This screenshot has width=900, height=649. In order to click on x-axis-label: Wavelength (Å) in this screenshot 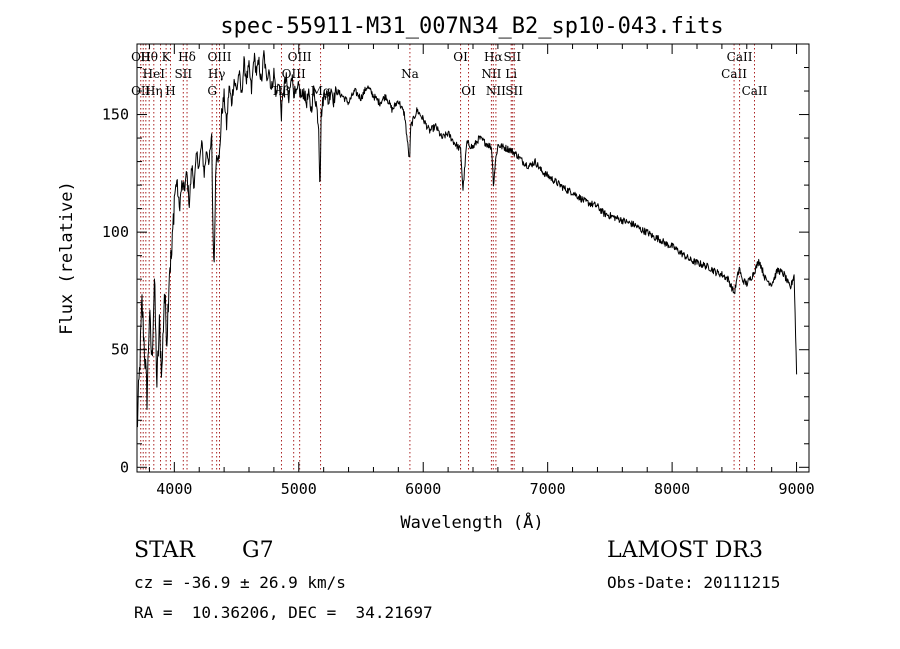, I will do `click(471, 522)`.